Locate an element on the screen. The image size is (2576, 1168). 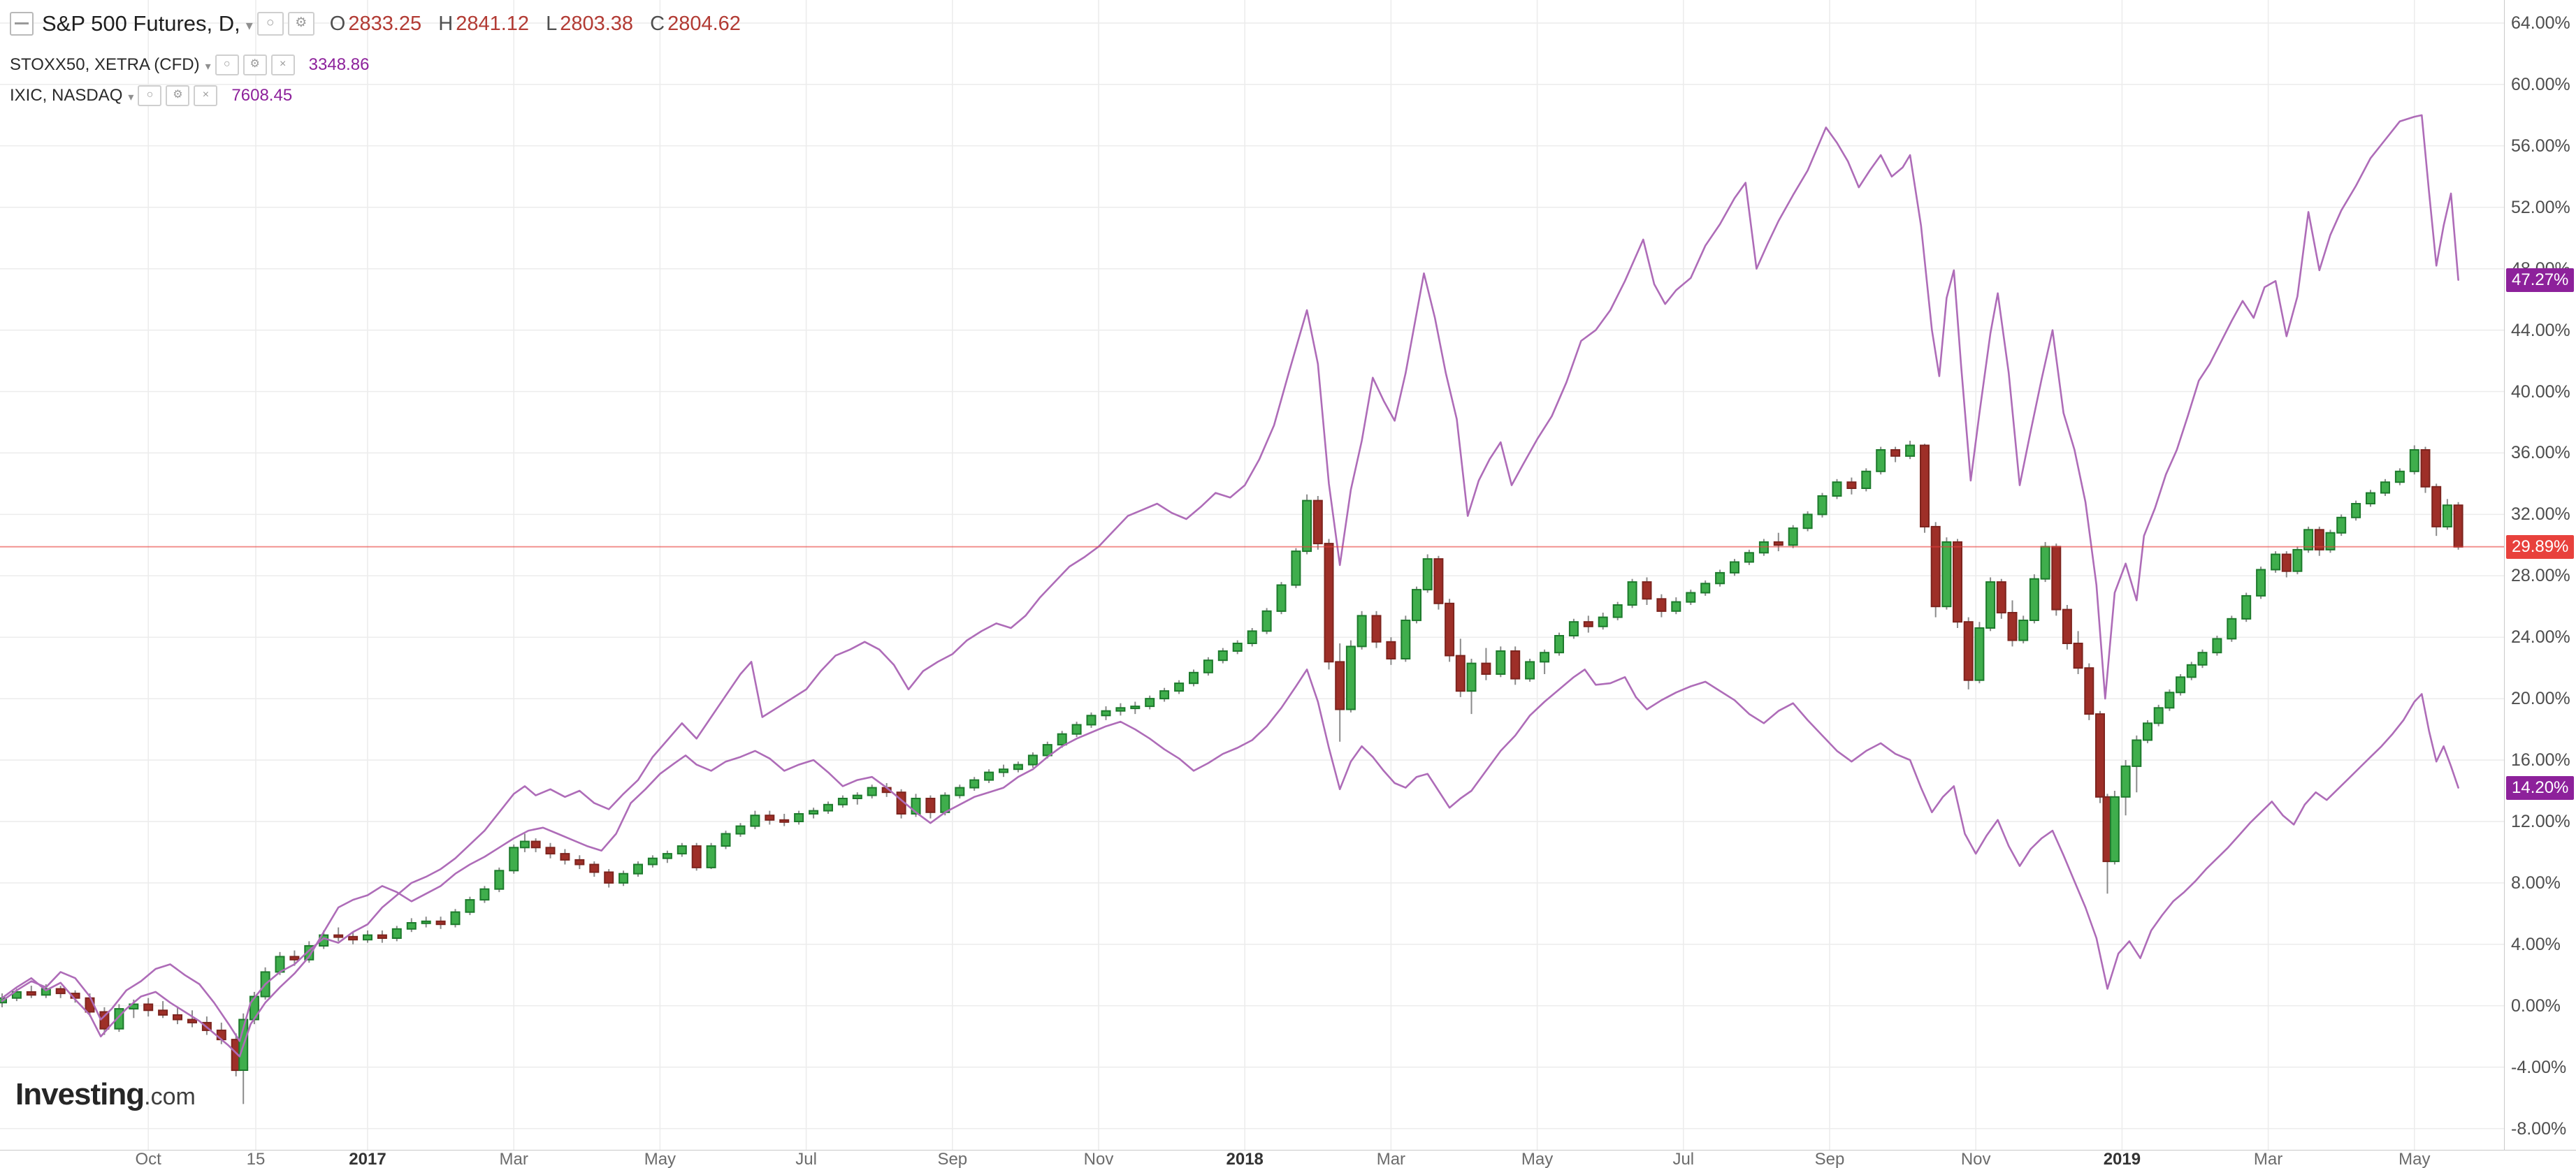
price-tick-label: 56.00% is located at coordinates (2540, 146).